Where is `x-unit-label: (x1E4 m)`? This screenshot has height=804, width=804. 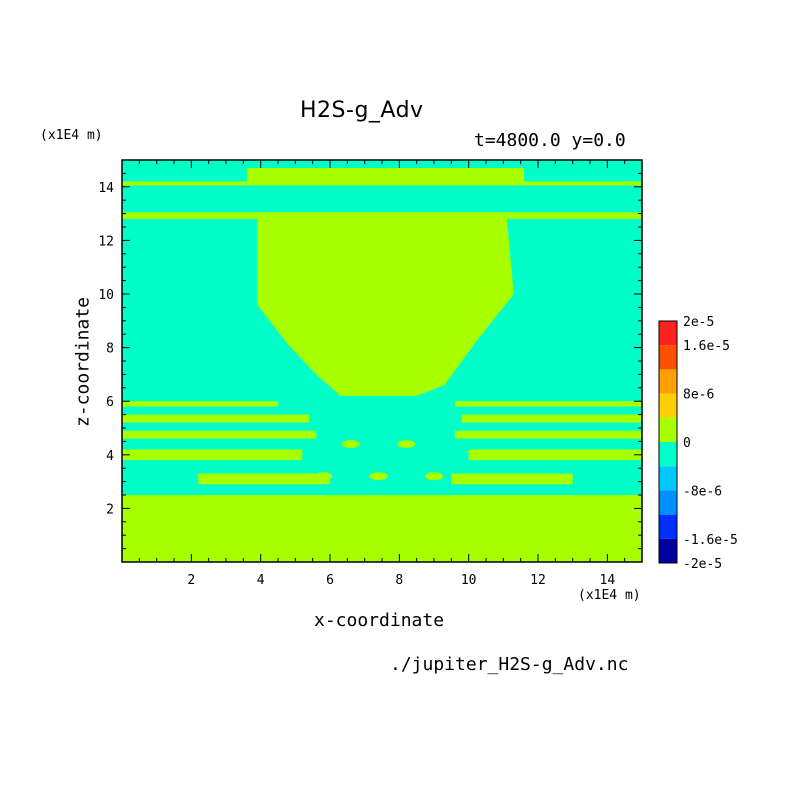
x-unit-label: (x1E4 m) is located at coordinates (609, 595).